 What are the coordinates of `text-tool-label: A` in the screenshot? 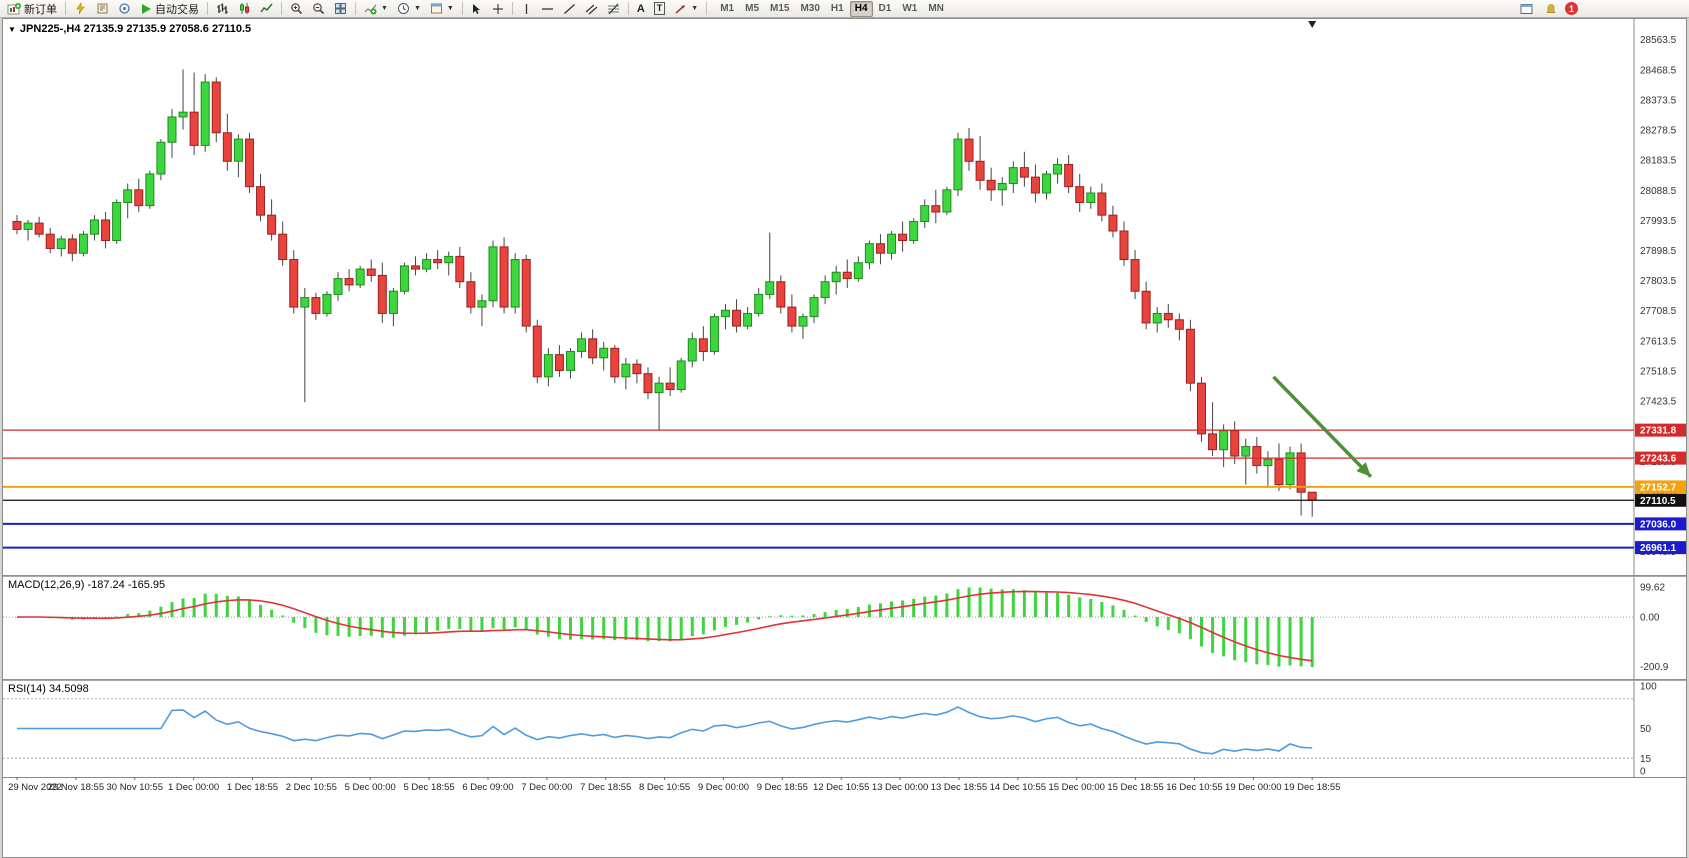 It's located at (640, 8).